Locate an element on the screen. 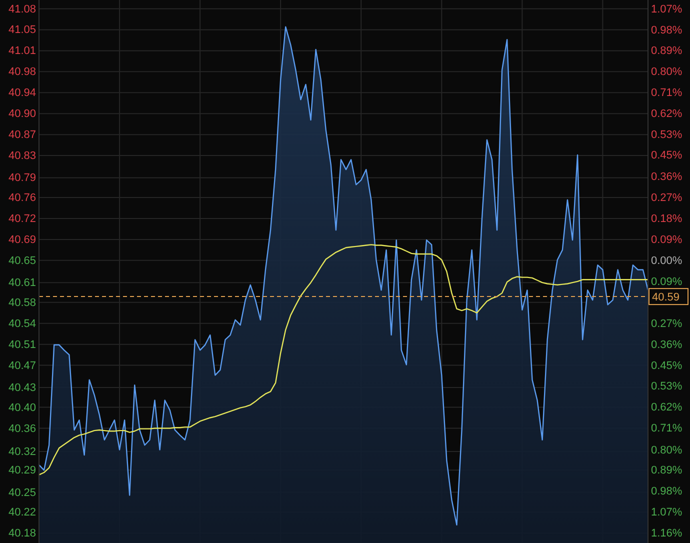  y-tick-label: 40.76 is located at coordinates (22, 198).